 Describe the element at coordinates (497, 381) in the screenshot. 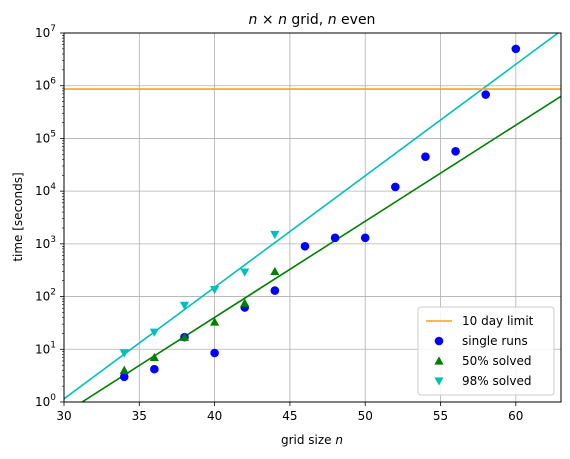

I see `legend-label: 98% solved` at that location.